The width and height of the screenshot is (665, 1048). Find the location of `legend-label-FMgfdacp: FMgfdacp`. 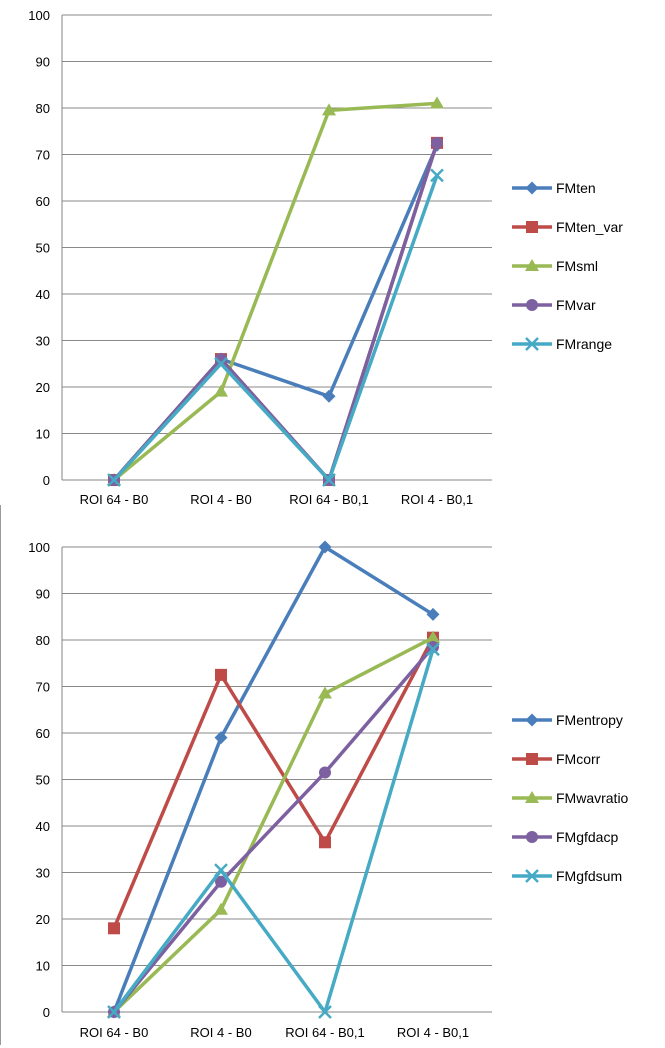

legend-label-FMgfdacp: FMgfdacp is located at coordinates (587, 837).